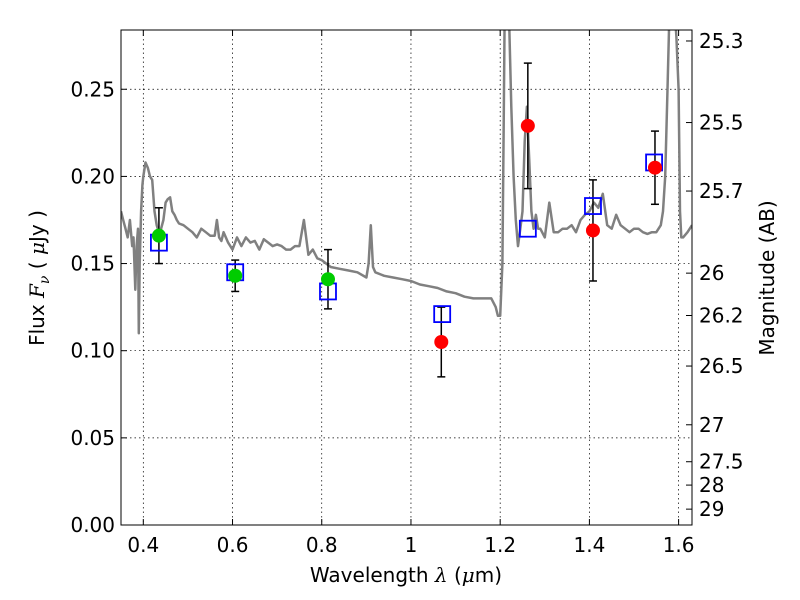 This screenshot has width=800, height=600. Describe the element at coordinates (721, 41) in the screenshot. I see `y2-tick-label: 25.3` at that location.